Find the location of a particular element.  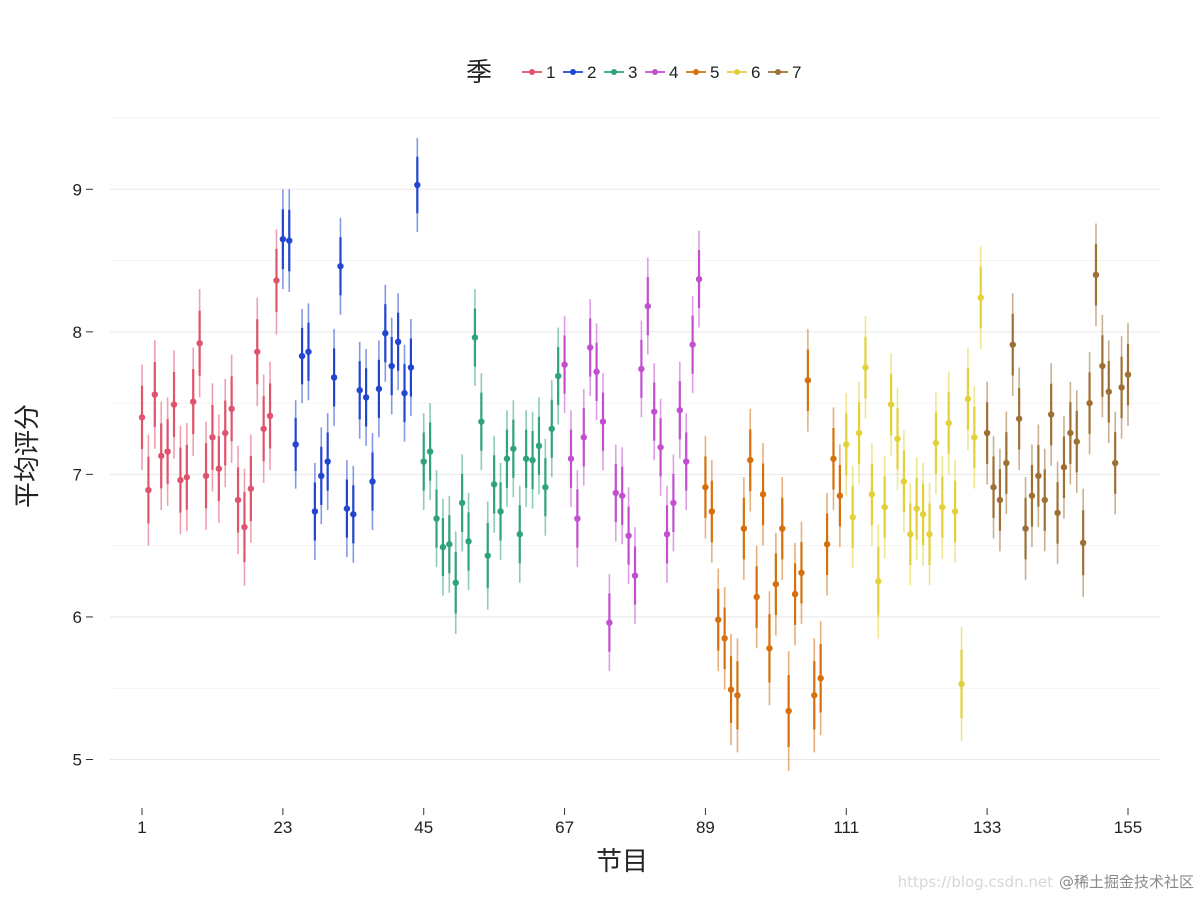

x-axis-title: 节目 is located at coordinates (622, 862).